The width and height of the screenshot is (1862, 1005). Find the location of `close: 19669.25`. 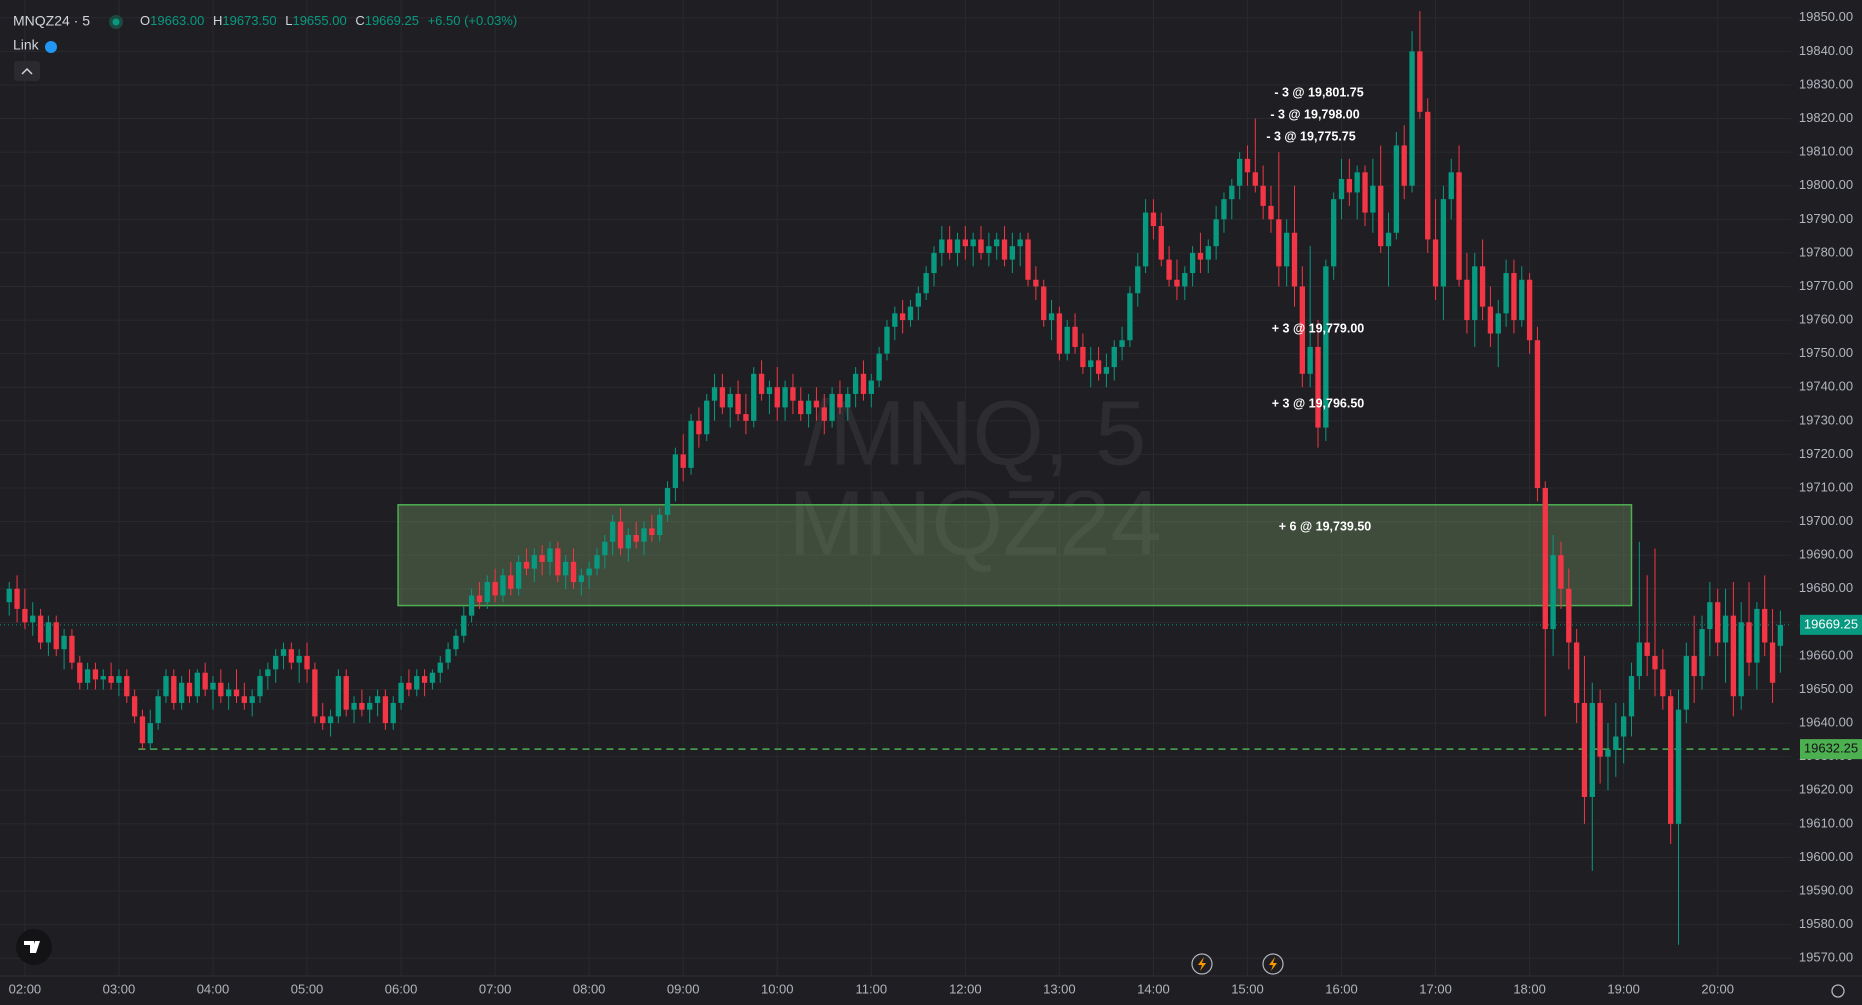

close: 19669.25 is located at coordinates (392, 20).